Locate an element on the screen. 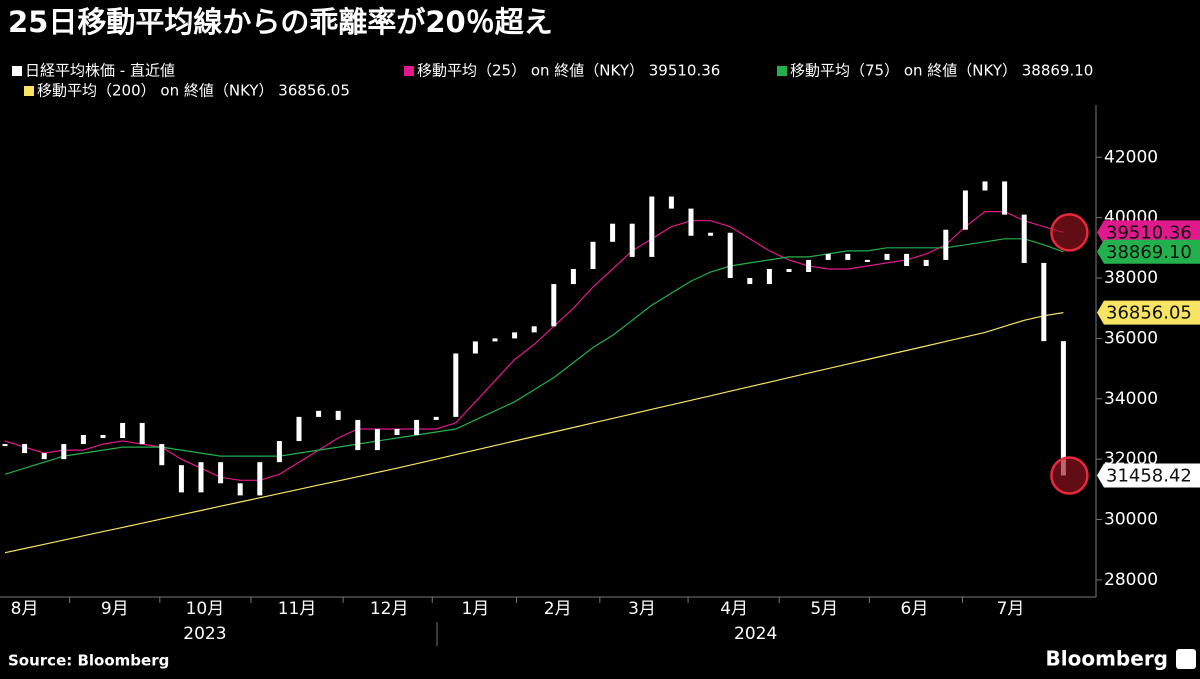  legend-label: 移動平均（200） on 終値（NKY） 36856.05 is located at coordinates (193, 91).